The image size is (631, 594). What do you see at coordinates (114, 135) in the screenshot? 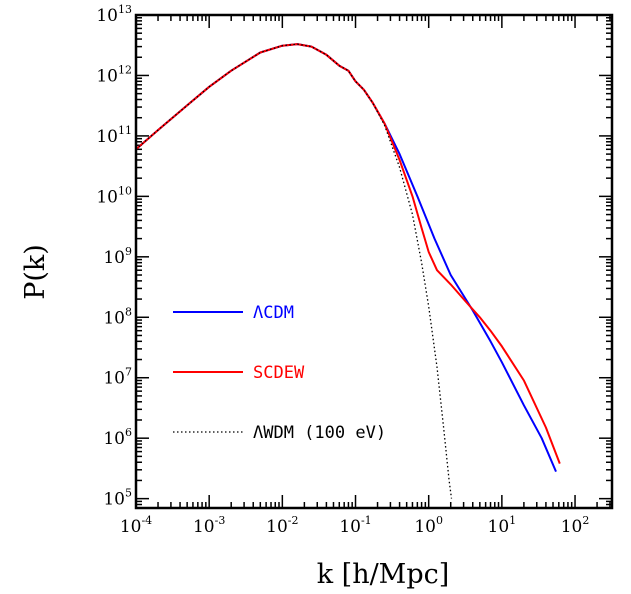
I see `y-tick-label: 10¹¹` at bounding box center [114, 135].